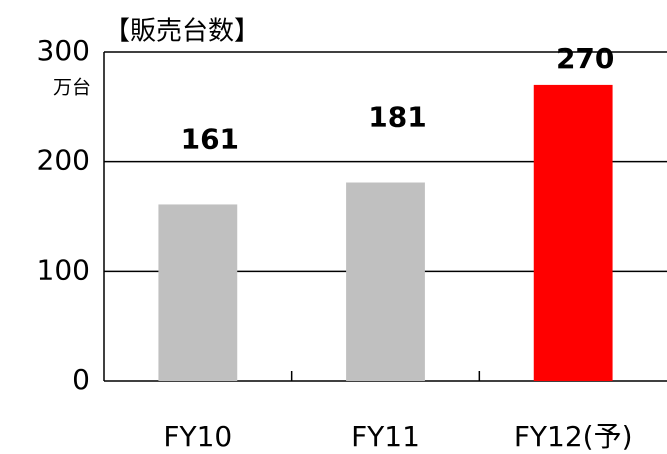 This screenshot has width=667, height=454. What do you see at coordinates (182, 32) in the screenshot?
I see `chart-title: 【販売台数】` at bounding box center [182, 32].